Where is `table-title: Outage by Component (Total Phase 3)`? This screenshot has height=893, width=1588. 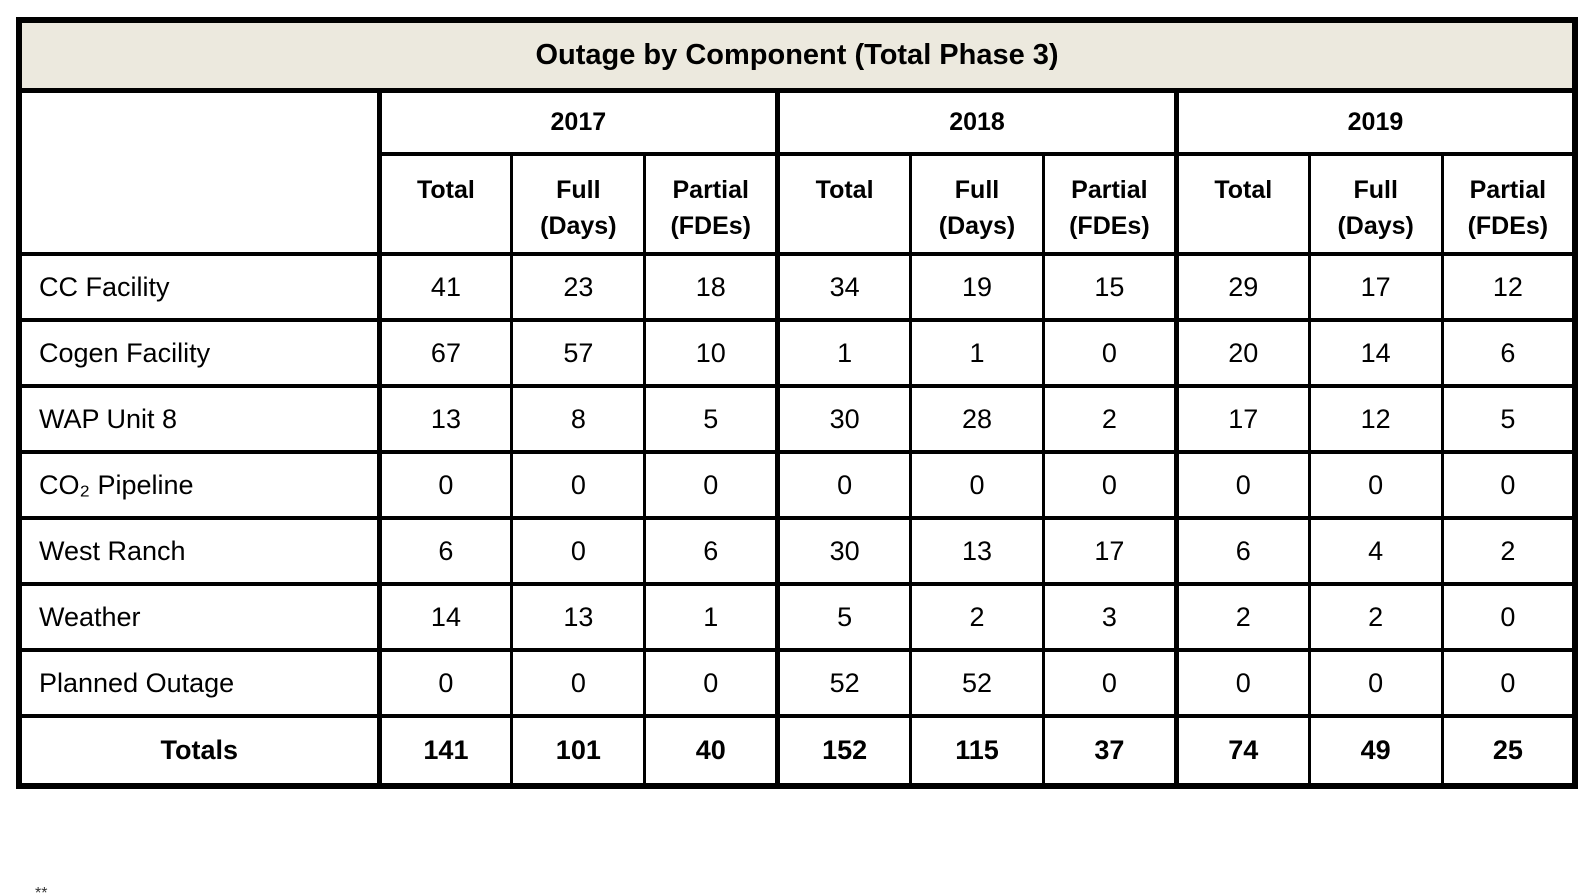 table-title: Outage by Component (Total Phase 3) is located at coordinates (797, 55).